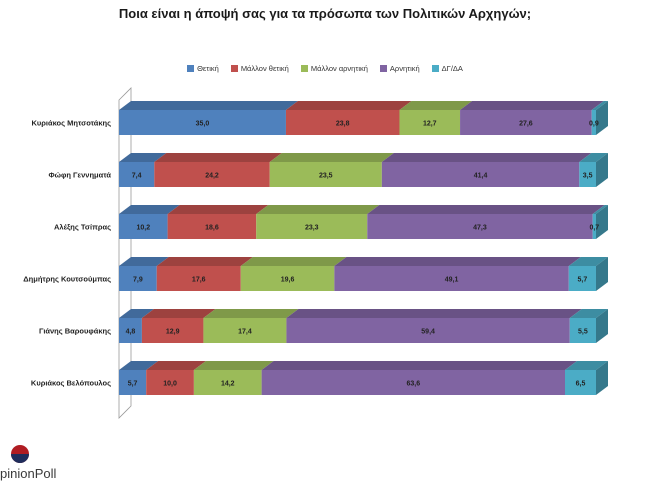  What do you see at coordinates (28, 473) in the screenshot?
I see `brand-text: pinionPoll` at bounding box center [28, 473].